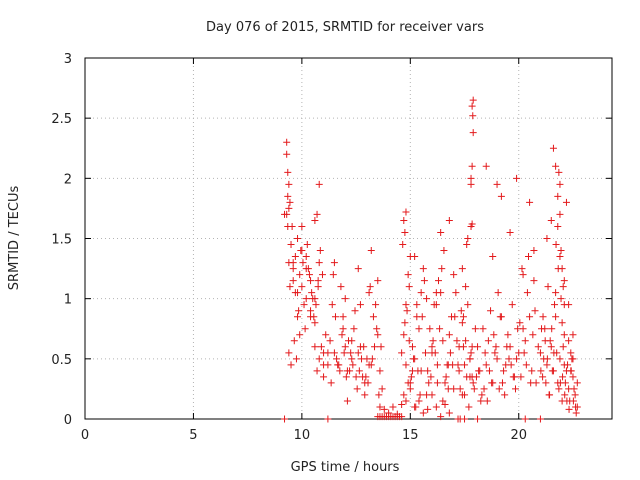 The width and height of the screenshot is (640, 480). What do you see at coordinates (345, 467) in the screenshot?
I see `x-axis-label: GPS time / hours` at bounding box center [345, 467].